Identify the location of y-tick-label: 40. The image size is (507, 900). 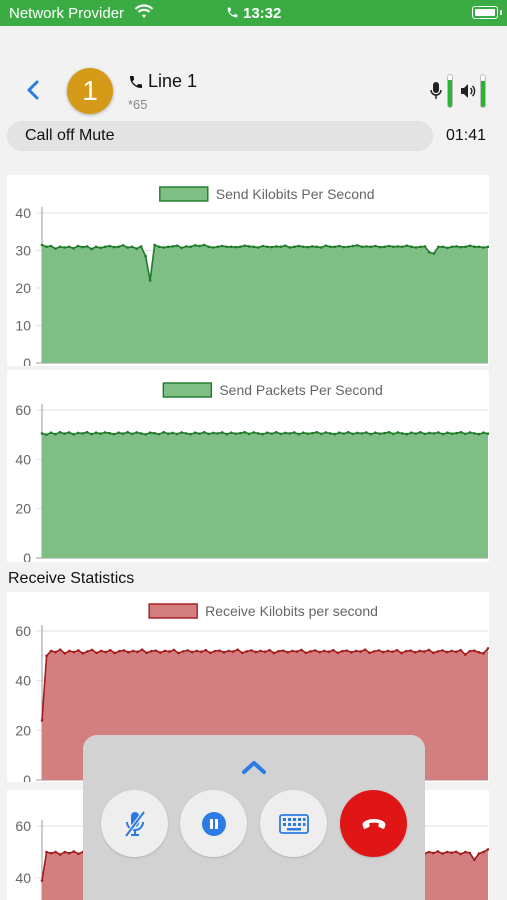
(23, 681).